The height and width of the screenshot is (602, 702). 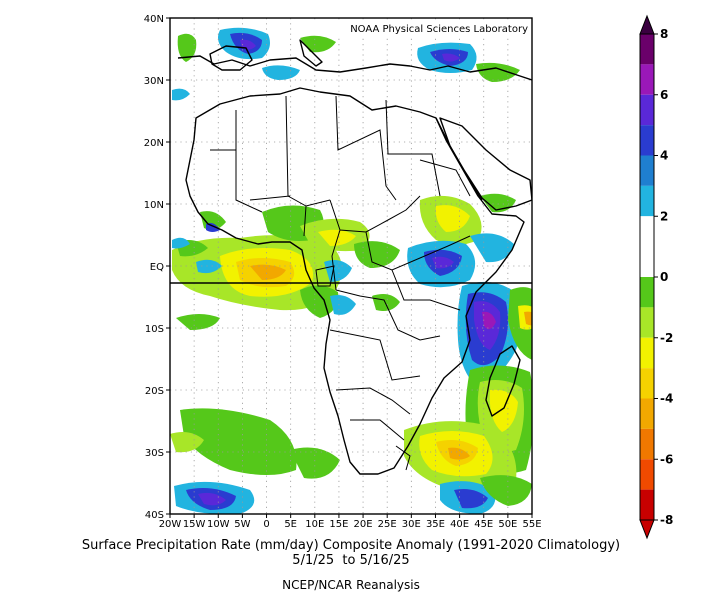 I want to click on lon-tick-label: 35E, so click(x=435, y=524).